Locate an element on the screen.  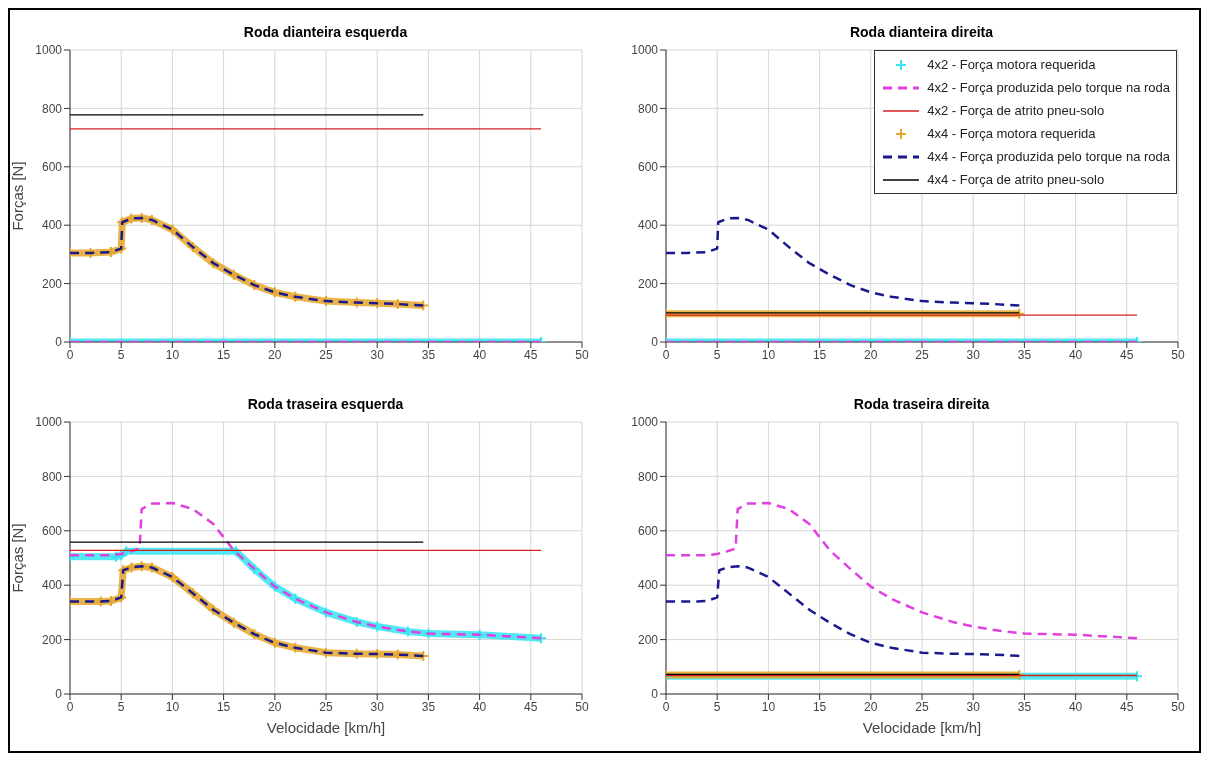
legend-label: 4x2 - Força produzida pelo torque na roda is located at coordinates (1048, 87).